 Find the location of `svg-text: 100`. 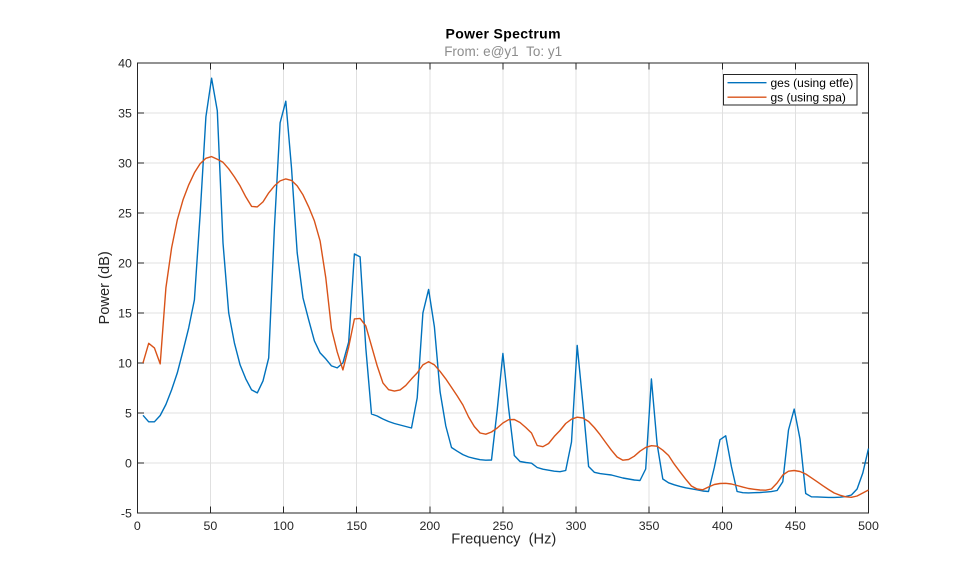

svg-text: 100 is located at coordinates (283, 526).